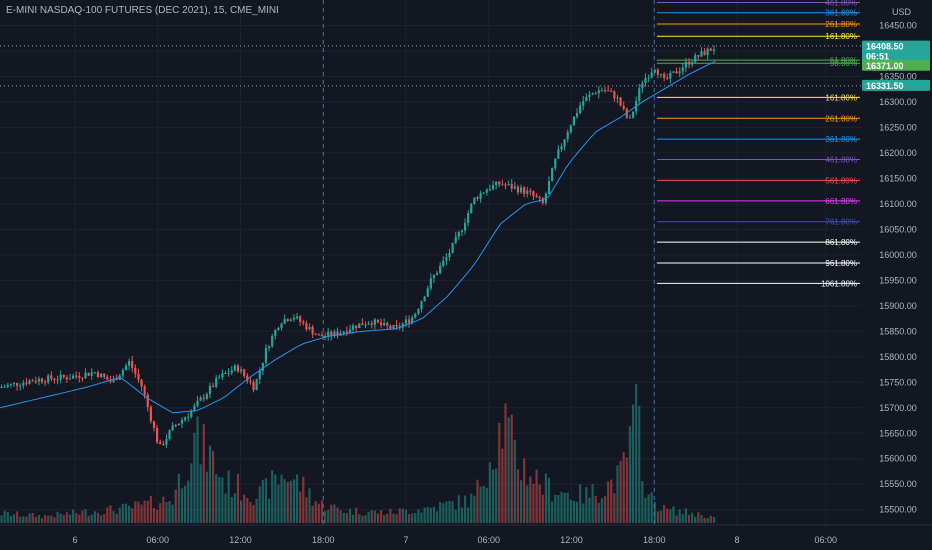  I want to click on currency-label: USD, so click(902, 12).